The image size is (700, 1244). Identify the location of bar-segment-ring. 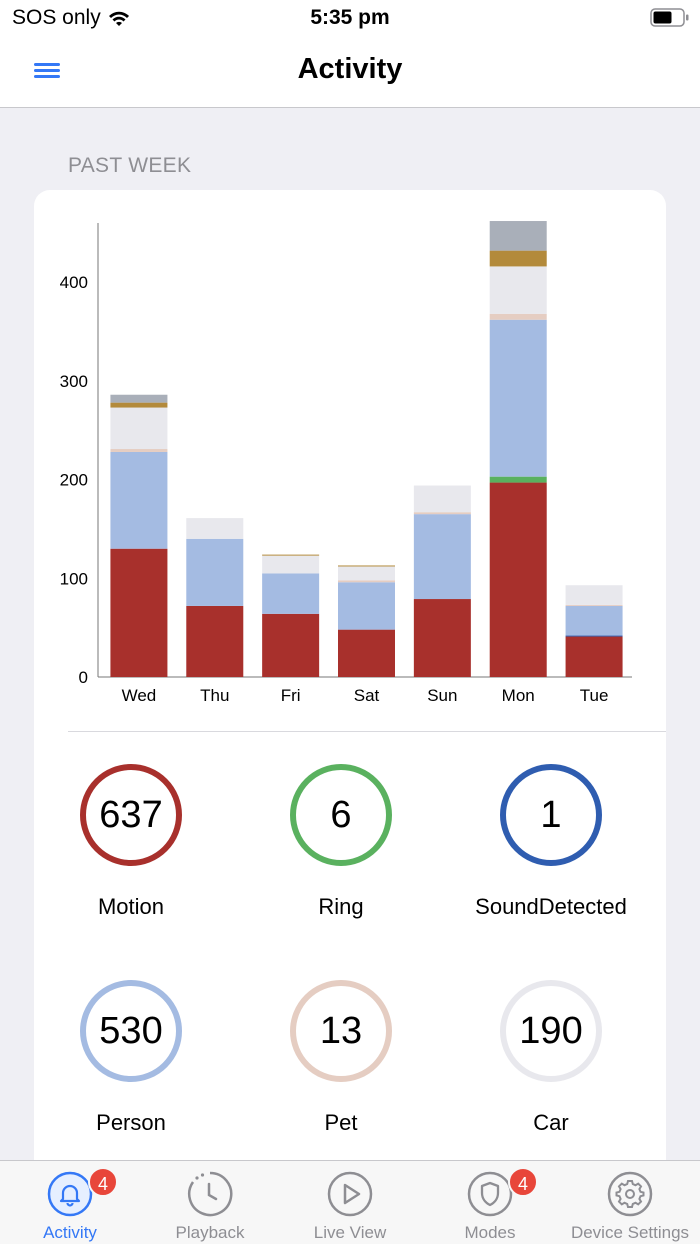
(518, 479).